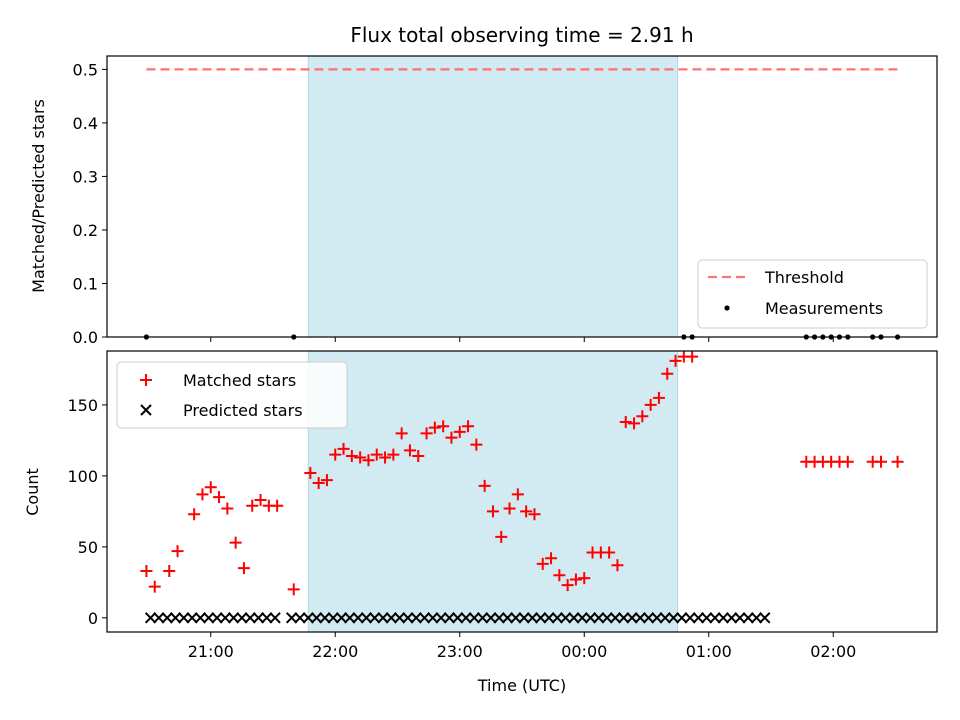 The height and width of the screenshot is (720, 960). I want to click on legend-matched-label: Matched stars, so click(239, 380).